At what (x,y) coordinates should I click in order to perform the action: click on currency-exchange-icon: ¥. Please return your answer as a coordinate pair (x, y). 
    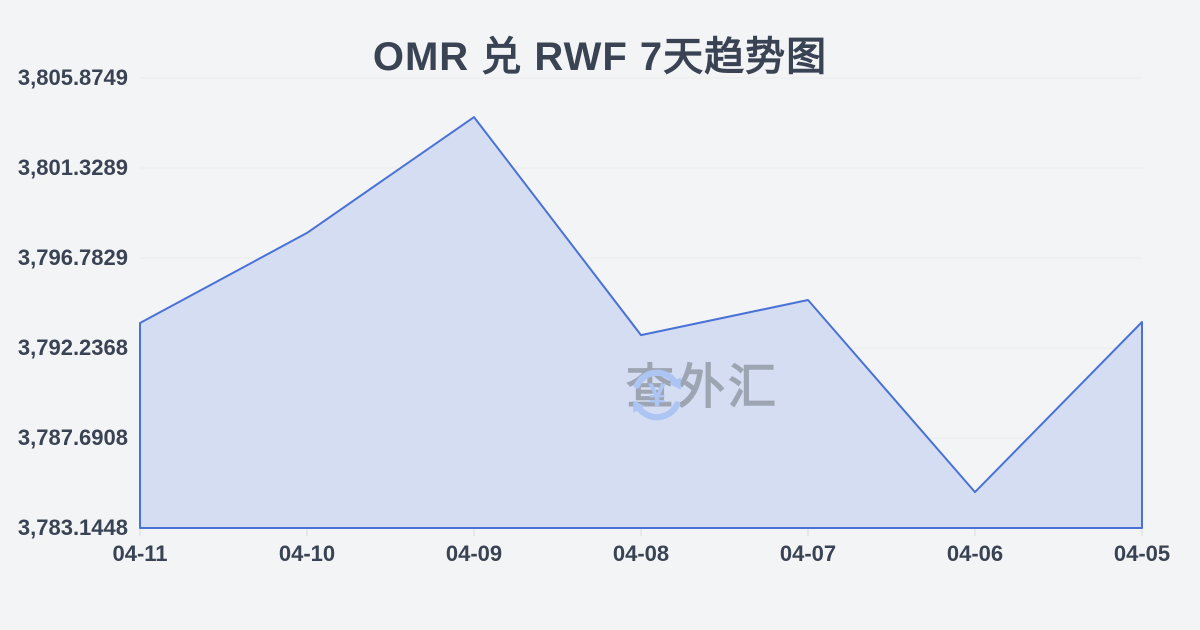
    Looking at the image, I should click on (657, 395).